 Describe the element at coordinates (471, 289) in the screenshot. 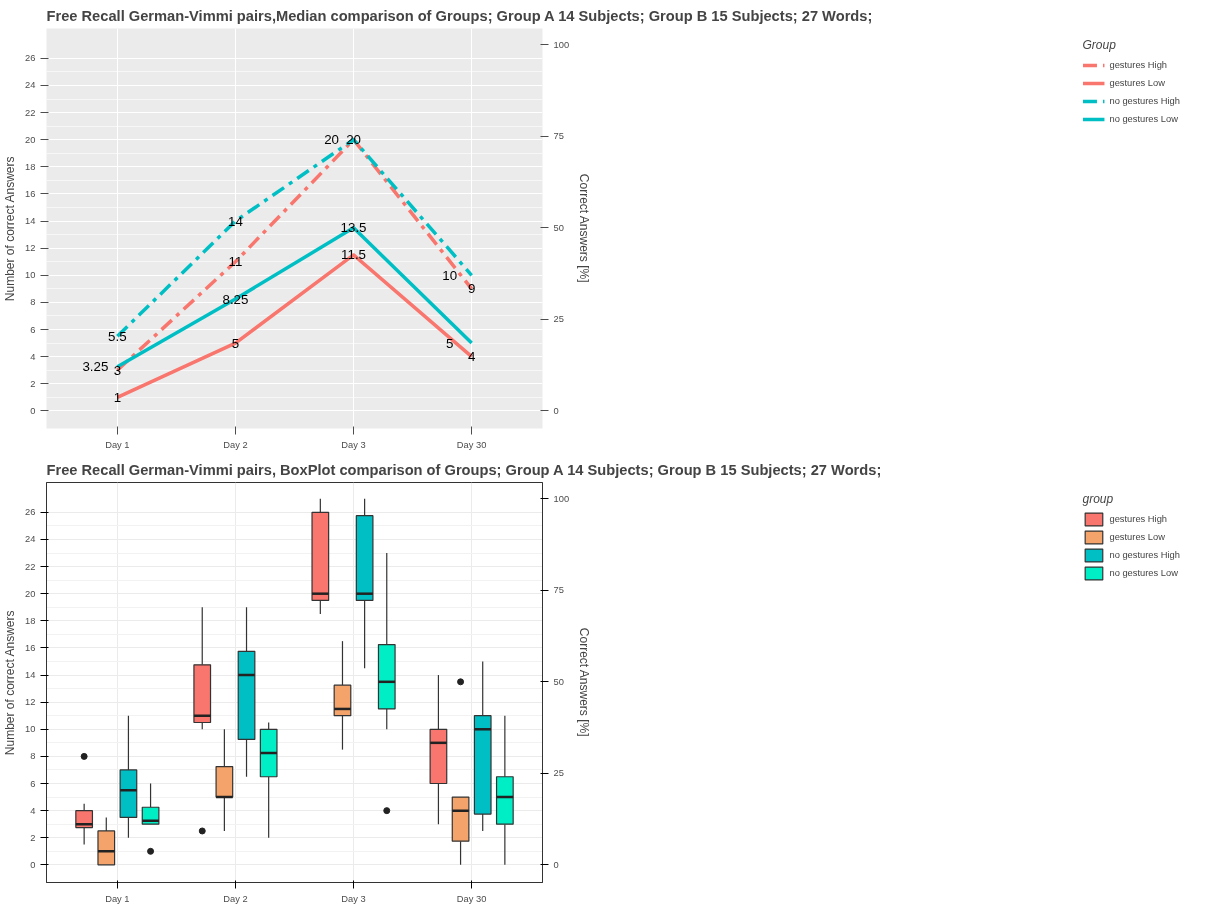

I see `data-label: 9` at that location.